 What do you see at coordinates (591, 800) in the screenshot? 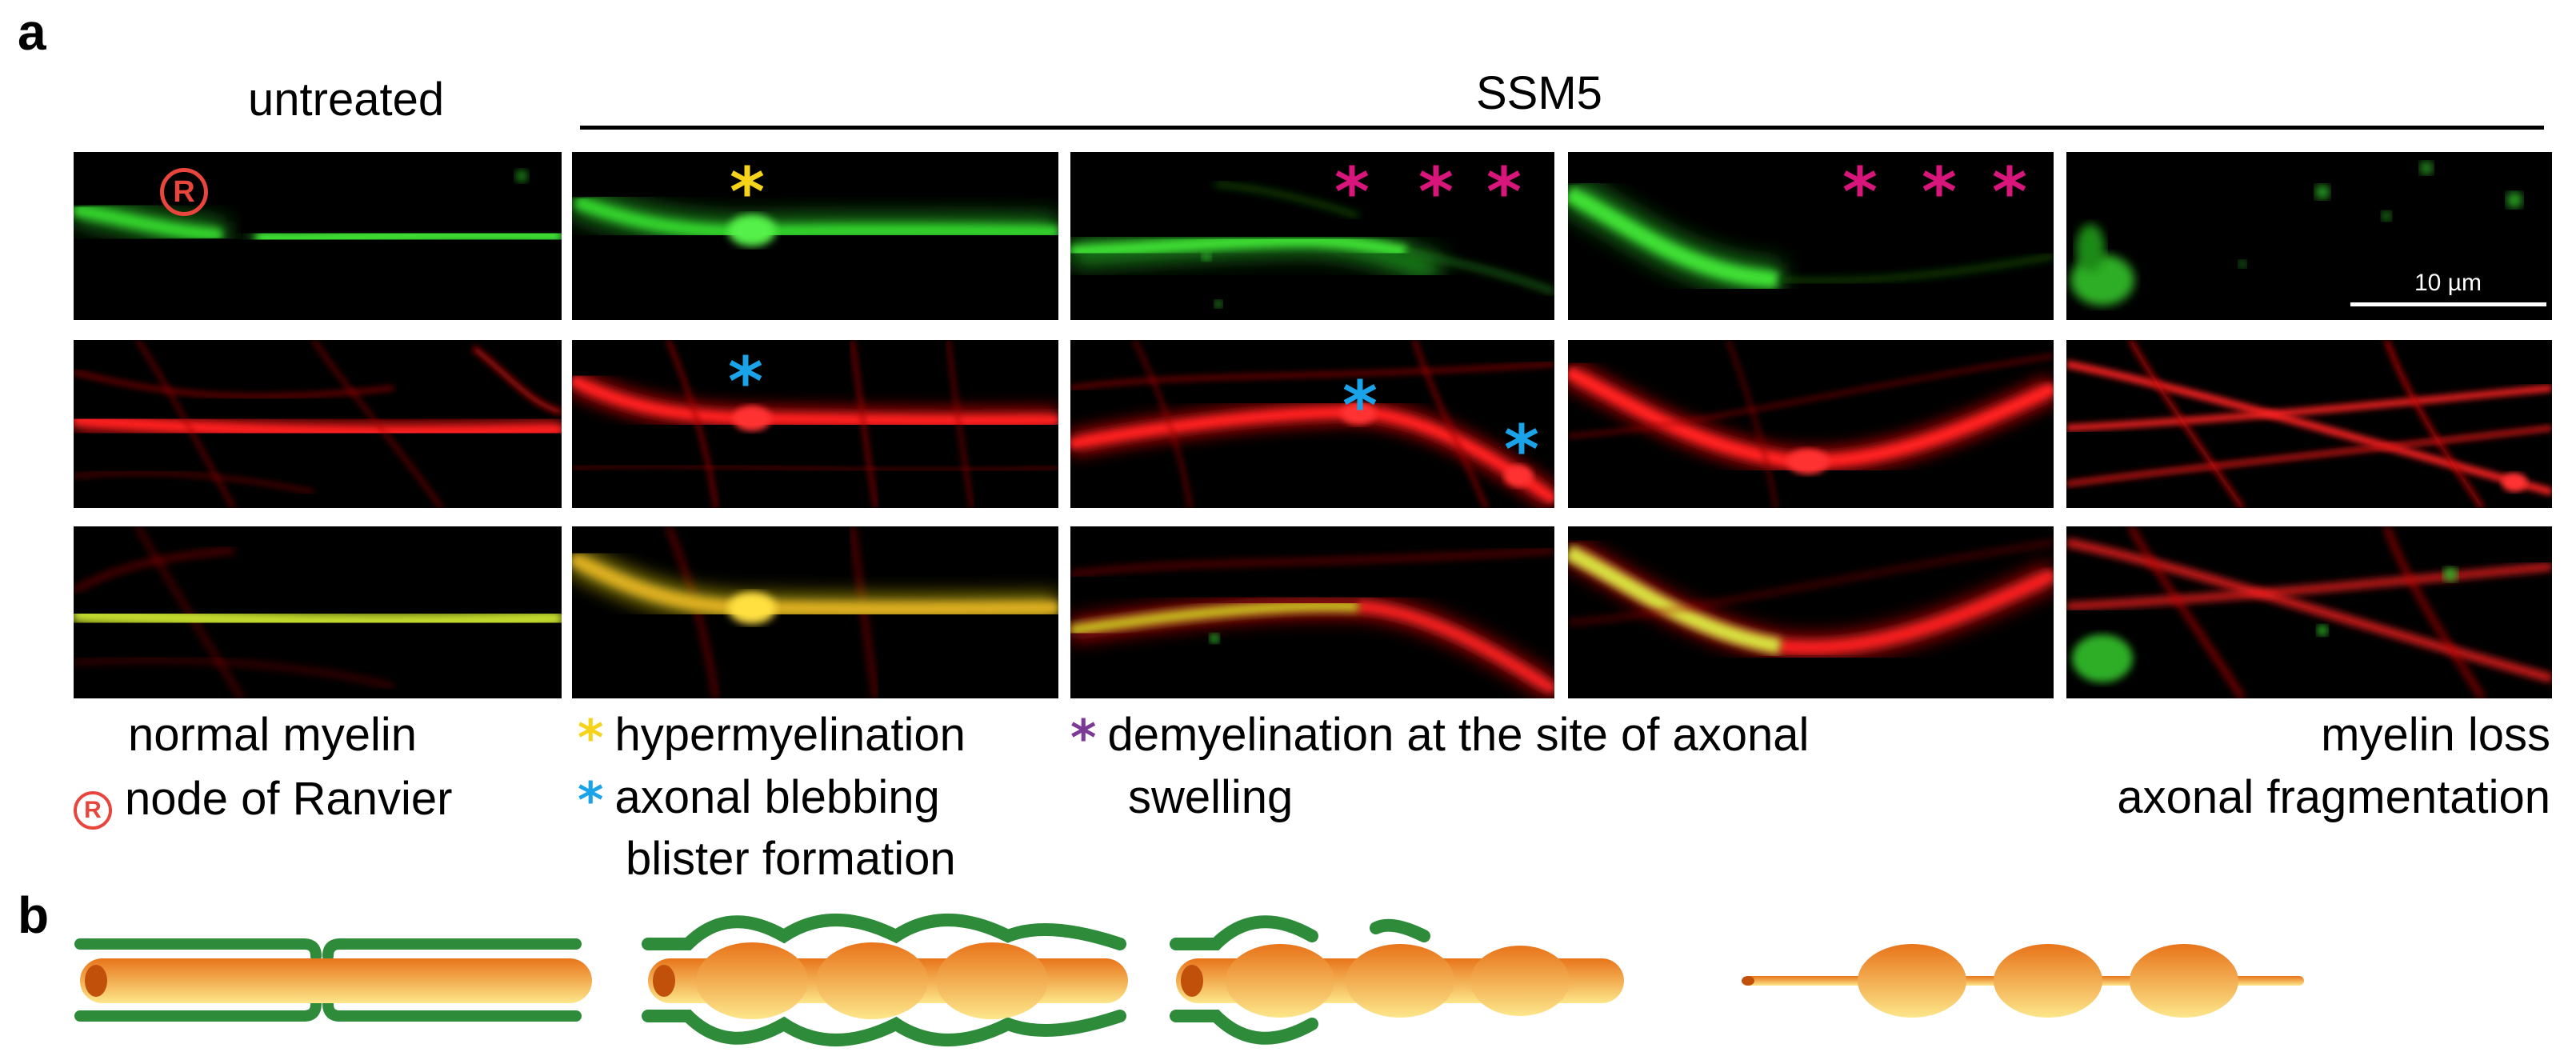
I see `cyan-asterisk-legend-icon: *` at bounding box center [591, 800].